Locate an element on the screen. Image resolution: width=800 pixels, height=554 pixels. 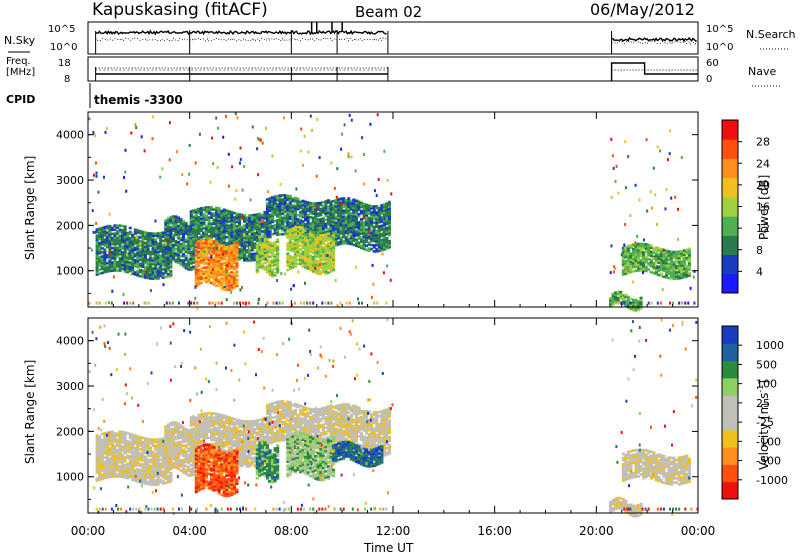
colorbar-tick-label: 16 is located at coordinates (763, 207).